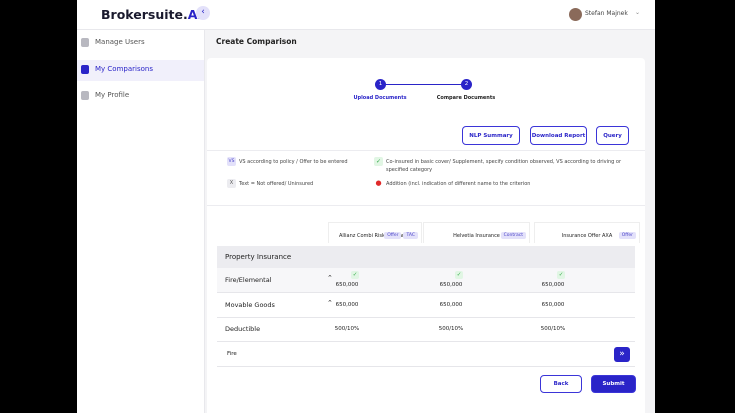  Describe the element at coordinates (575, 14) in the screenshot. I see `avatar` at that location.